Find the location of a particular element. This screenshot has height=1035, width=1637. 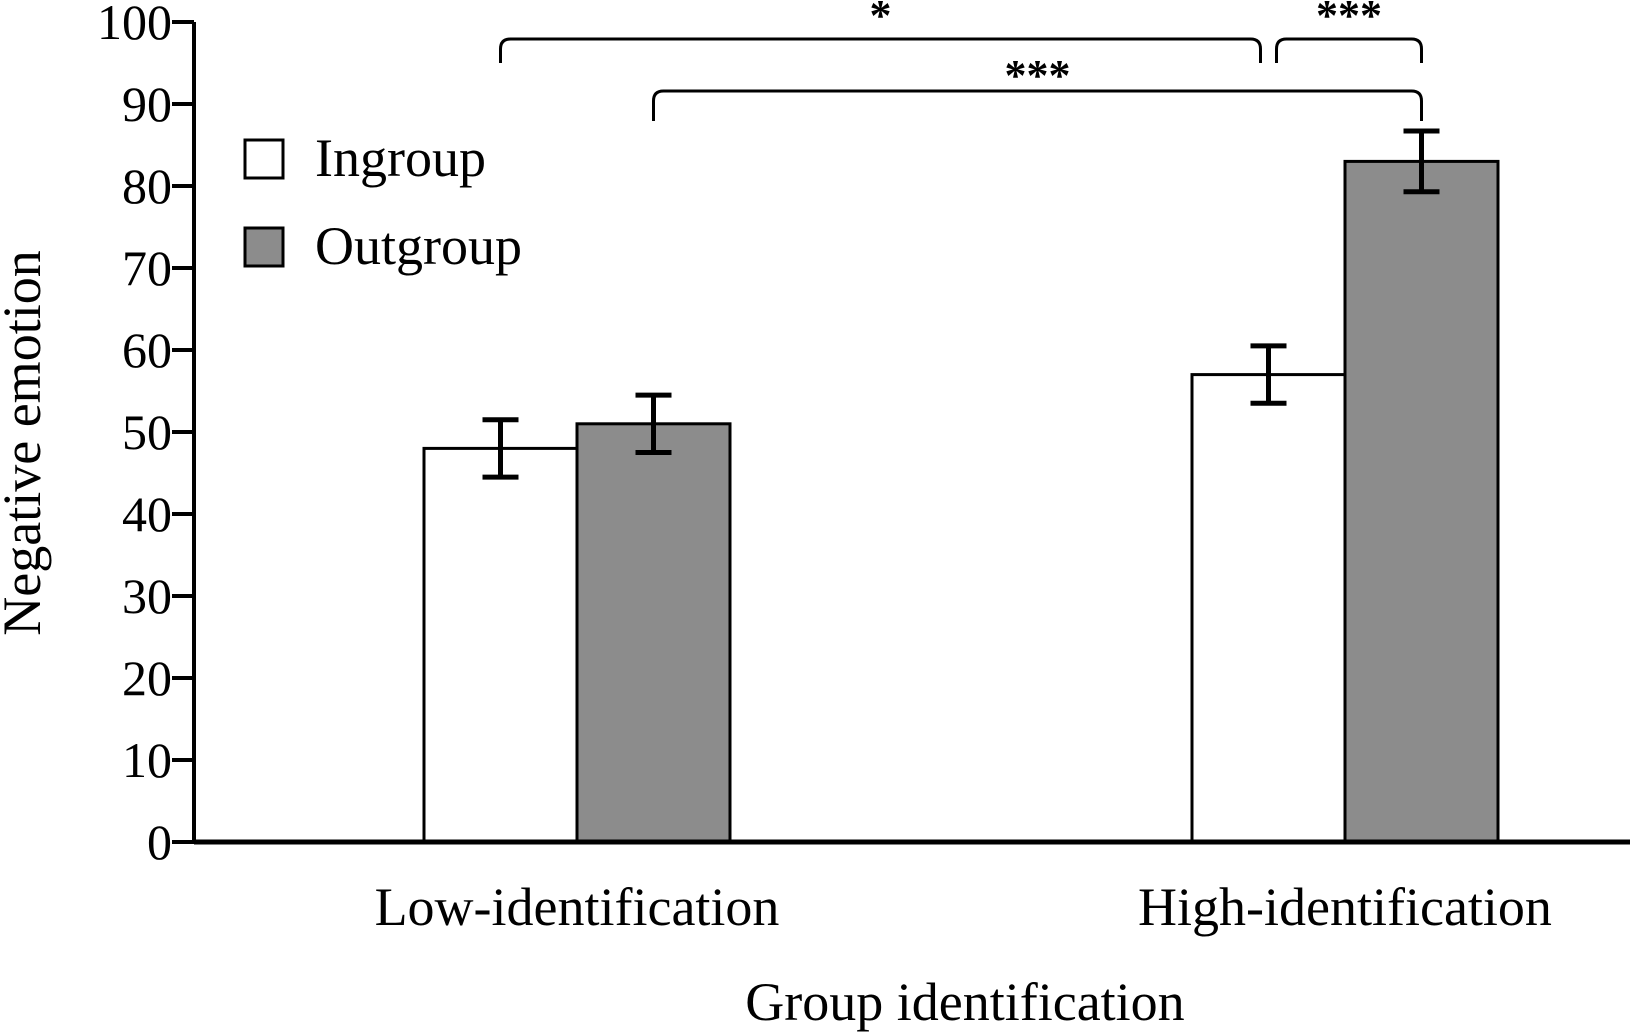

legend: Ingroup Outgroup is located at coordinates (382, 202).